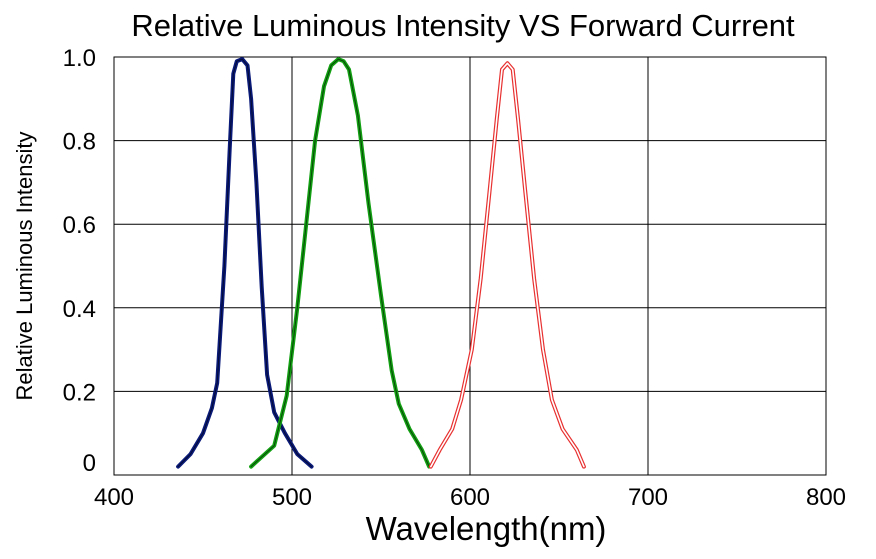 This screenshot has height=559, width=876. Describe the element at coordinates (826, 497) in the screenshot. I see `x-tick-label-4: 800` at that location.